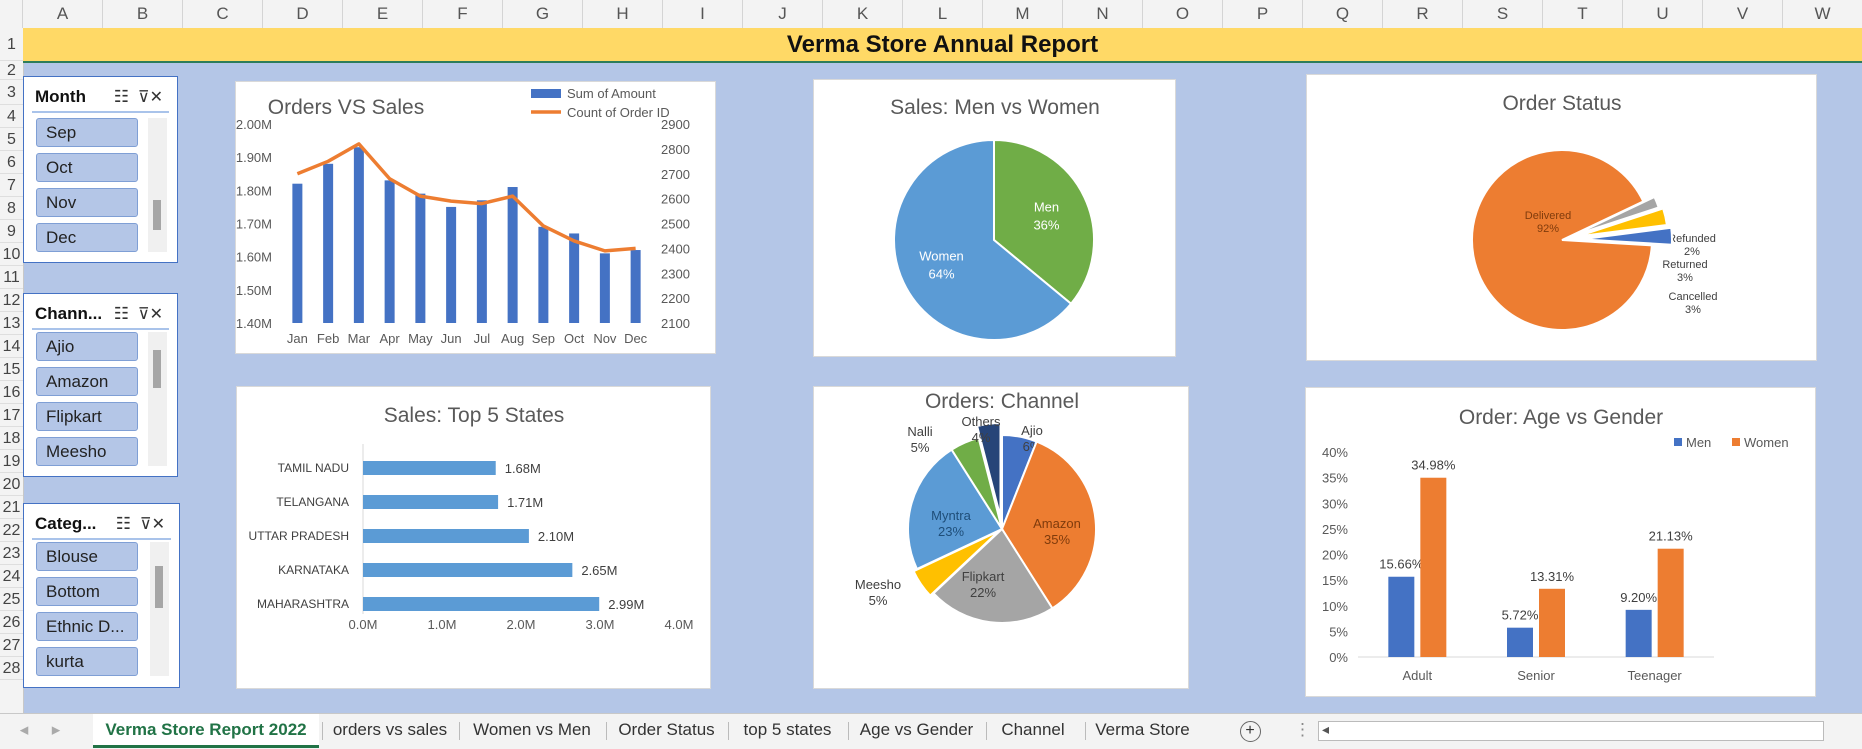 The image size is (1862, 749). What do you see at coordinates (943, 14) in the screenshot?
I see `column-header: L` at bounding box center [943, 14].